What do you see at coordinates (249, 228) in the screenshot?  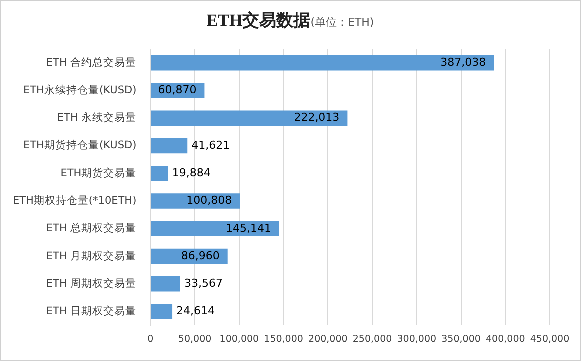 I see `data-label: 145,141` at bounding box center [249, 228].